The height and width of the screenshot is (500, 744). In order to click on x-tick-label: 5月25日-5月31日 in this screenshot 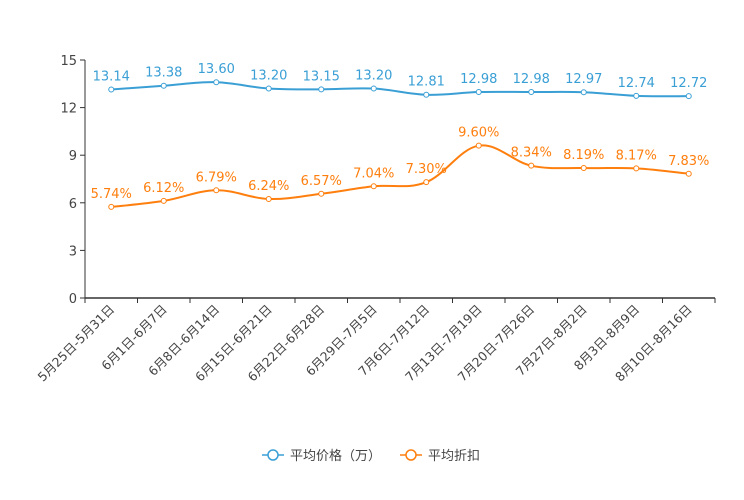, I will do `click(75, 343)`.